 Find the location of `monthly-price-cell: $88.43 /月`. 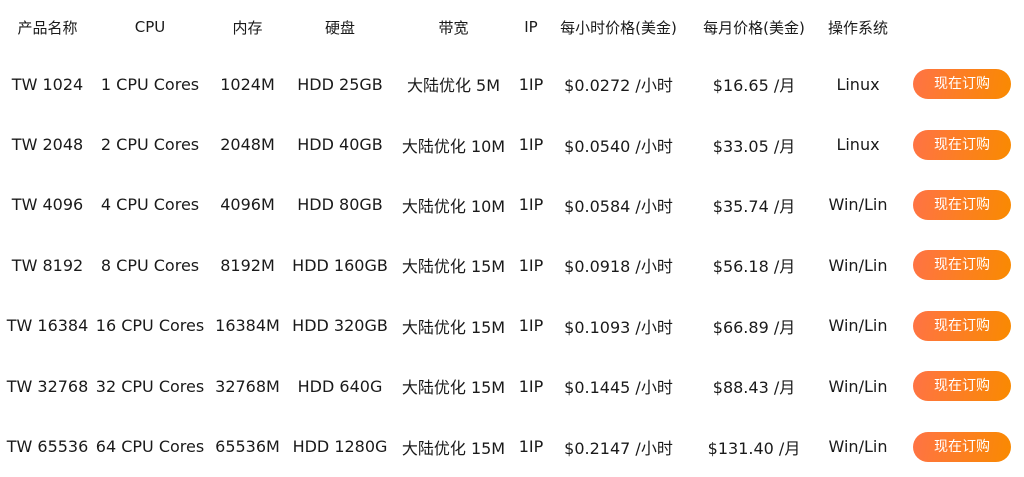

monthly-price-cell: $88.43 /月 is located at coordinates (754, 388).